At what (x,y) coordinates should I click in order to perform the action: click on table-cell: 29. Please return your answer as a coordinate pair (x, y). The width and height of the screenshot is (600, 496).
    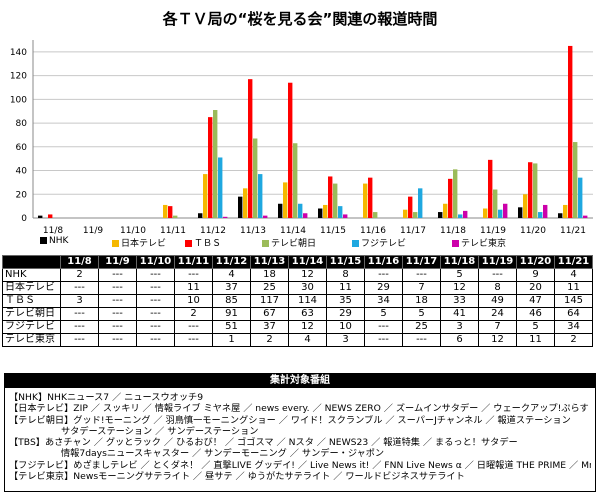
    Looking at the image, I should click on (345, 314).